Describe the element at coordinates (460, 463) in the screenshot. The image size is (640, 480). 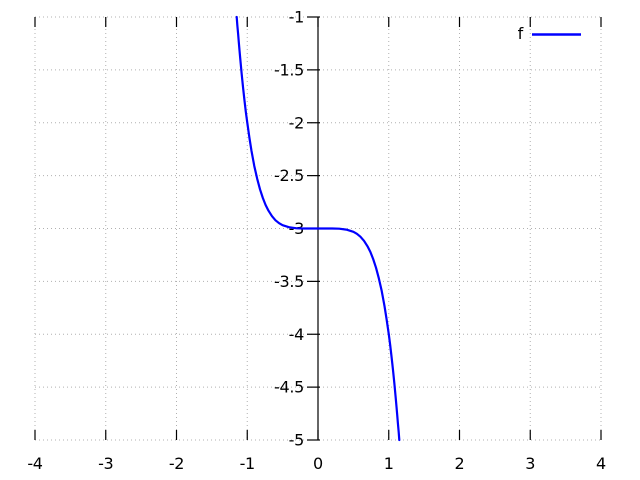
I see `x-tick-label: 2` at that location.